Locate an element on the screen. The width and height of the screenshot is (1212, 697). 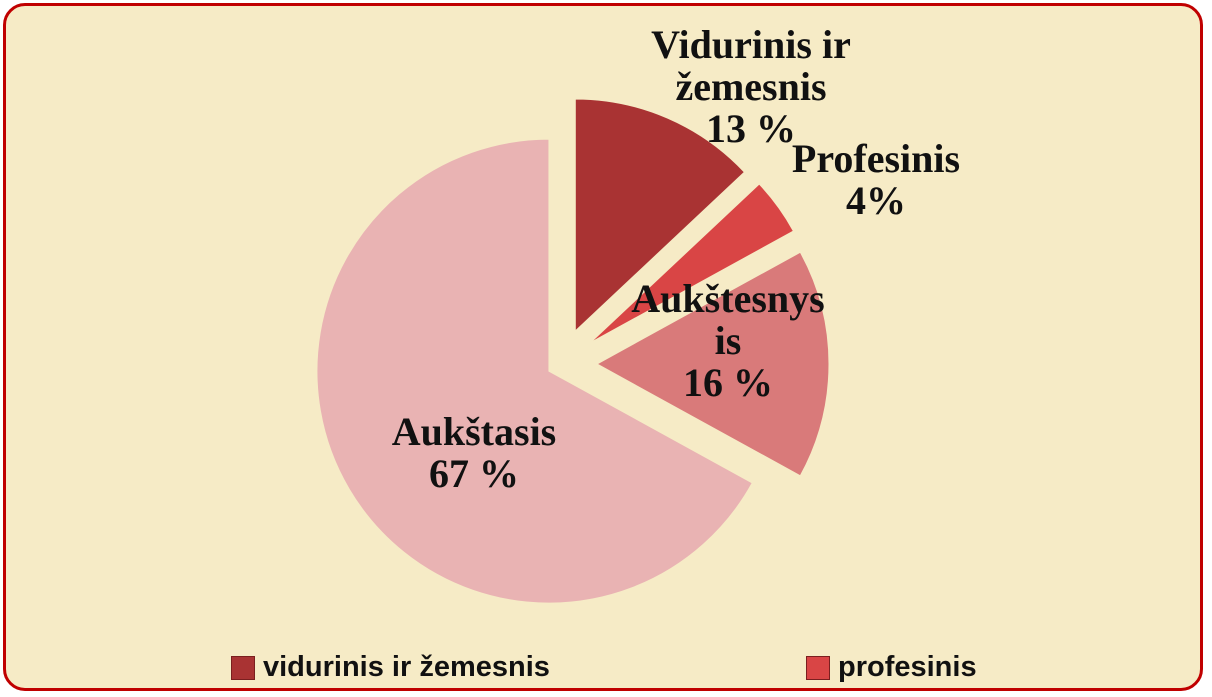
slice-value: 16 % is located at coordinates (728, 382).